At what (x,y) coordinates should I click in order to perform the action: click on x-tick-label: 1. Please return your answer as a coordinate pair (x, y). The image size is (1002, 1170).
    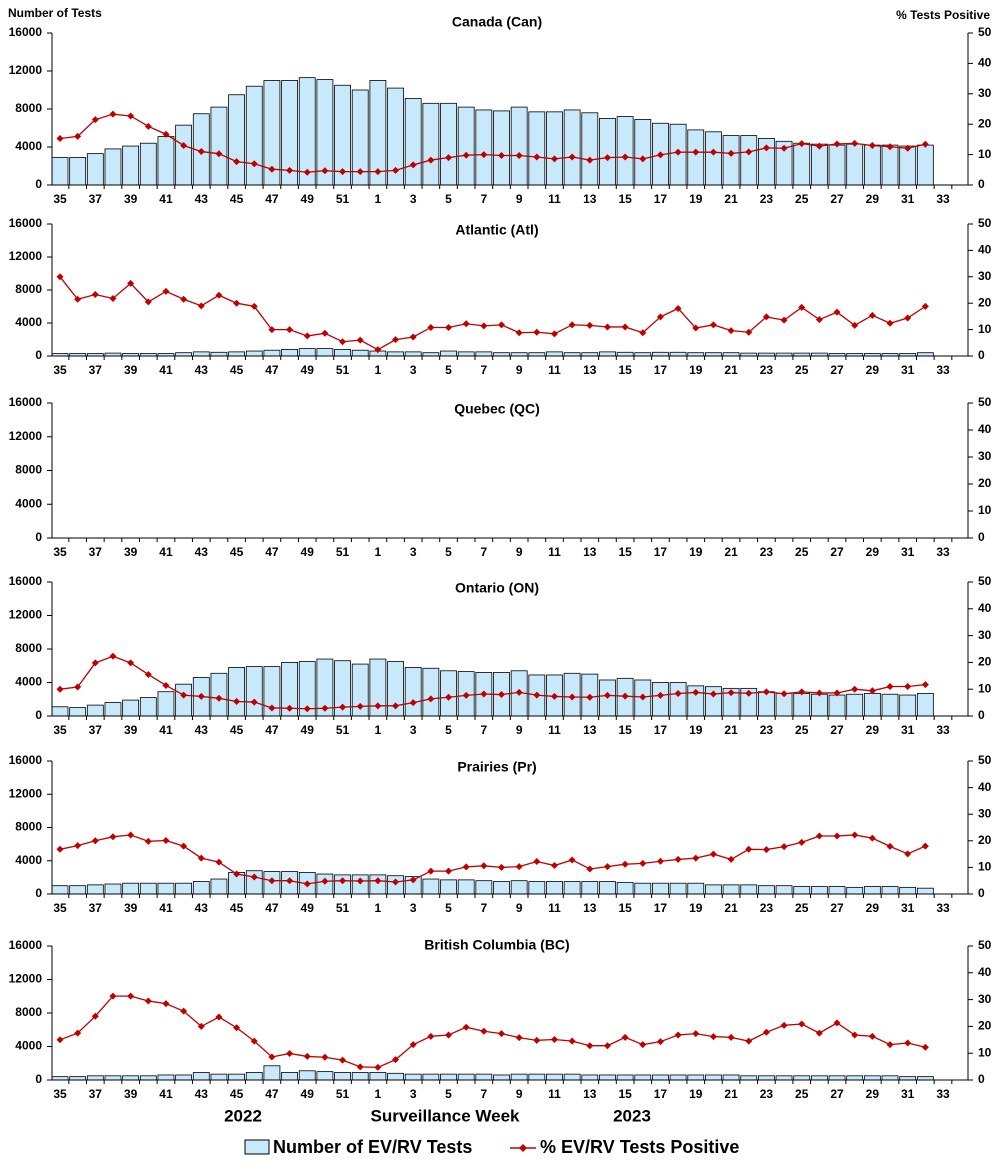
    Looking at the image, I should click on (378, 730).